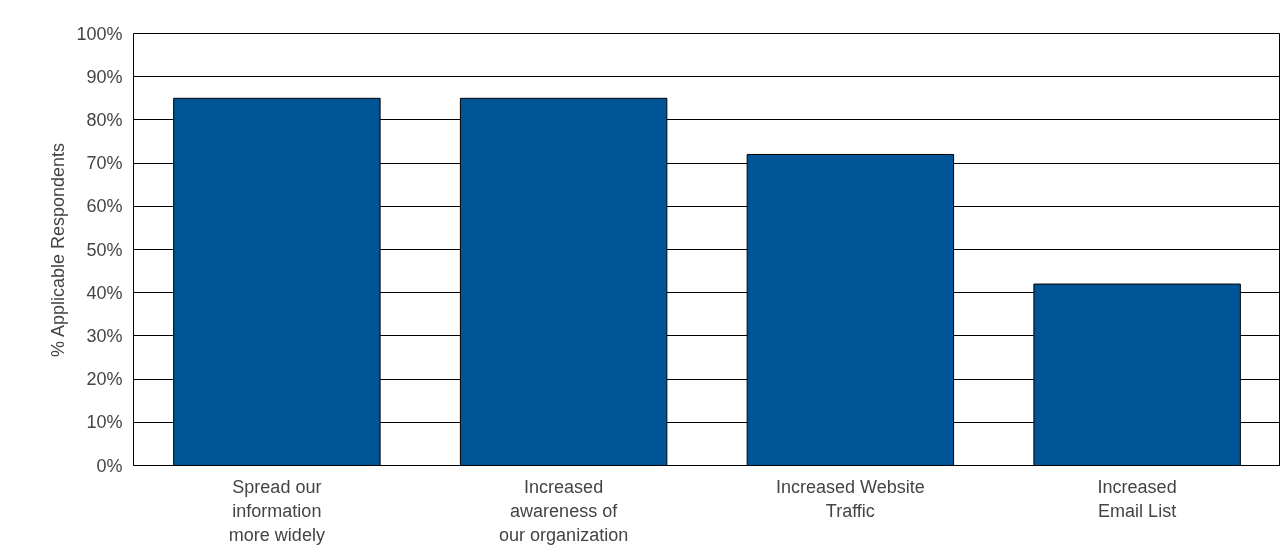 Image resolution: width=1280 pixels, height=552 pixels. Describe the element at coordinates (104, 163) in the screenshot. I see `y-tick-label: 70%` at that location.